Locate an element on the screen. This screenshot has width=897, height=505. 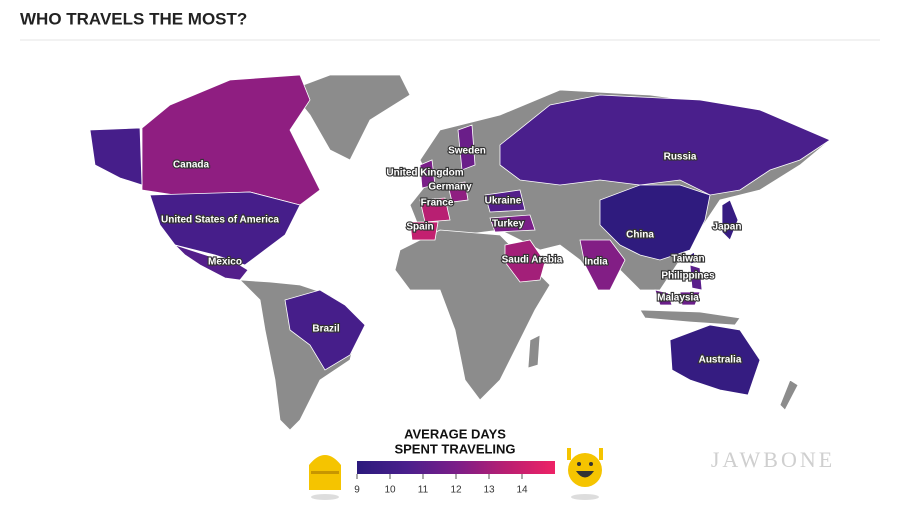
country-label: Russia is located at coordinates (680, 157).